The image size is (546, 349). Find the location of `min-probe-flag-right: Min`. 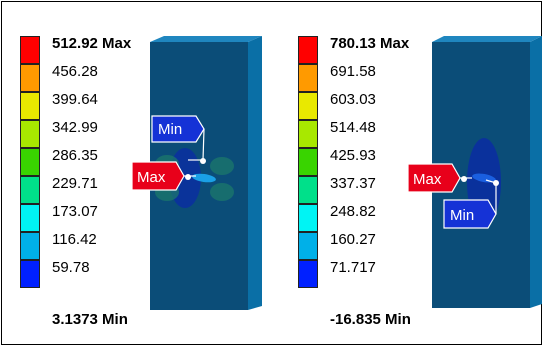

min-probe-flag-right: Min is located at coordinates (471, 204).